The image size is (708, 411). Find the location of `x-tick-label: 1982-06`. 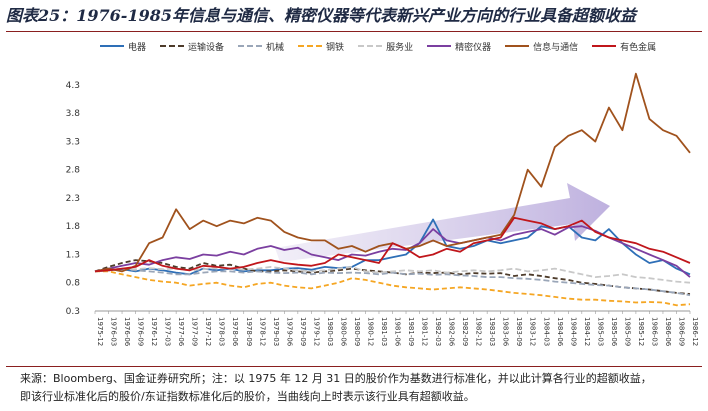

x-tick-label: 1982-06 is located at coordinates (452, 332).